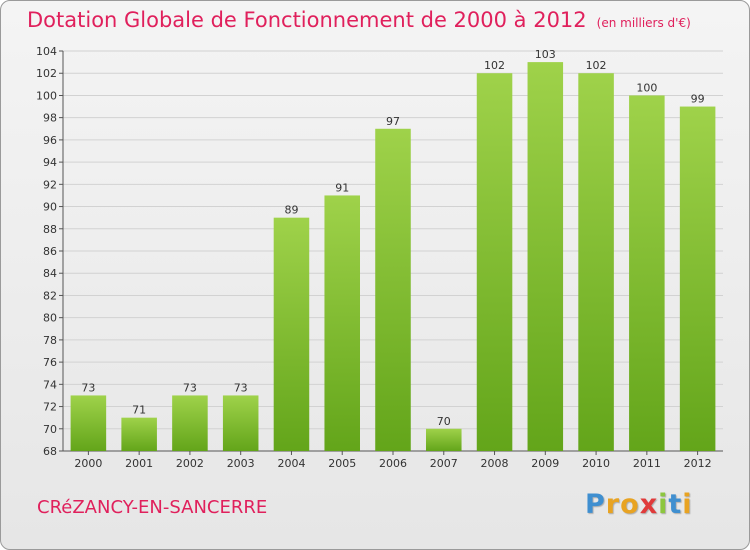 Image resolution: width=750 pixels, height=550 pixels. Describe the element at coordinates (50, 251) in the screenshot. I see `y-tick-label: 86` at that location.